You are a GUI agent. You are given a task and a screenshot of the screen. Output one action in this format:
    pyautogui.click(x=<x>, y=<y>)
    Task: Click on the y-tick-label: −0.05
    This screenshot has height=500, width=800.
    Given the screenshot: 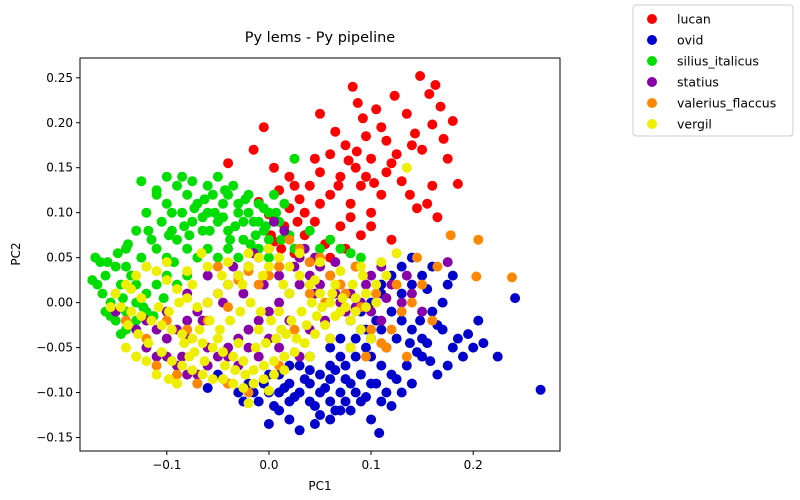 What is the action you would take?
    pyautogui.click(x=54, y=348)
    